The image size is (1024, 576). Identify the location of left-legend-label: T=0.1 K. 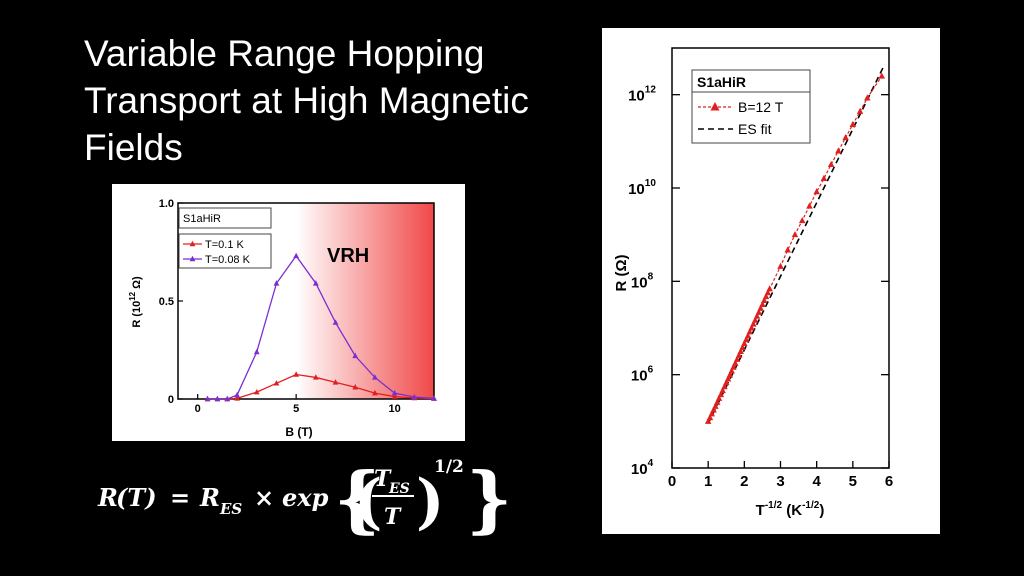
(224, 245).